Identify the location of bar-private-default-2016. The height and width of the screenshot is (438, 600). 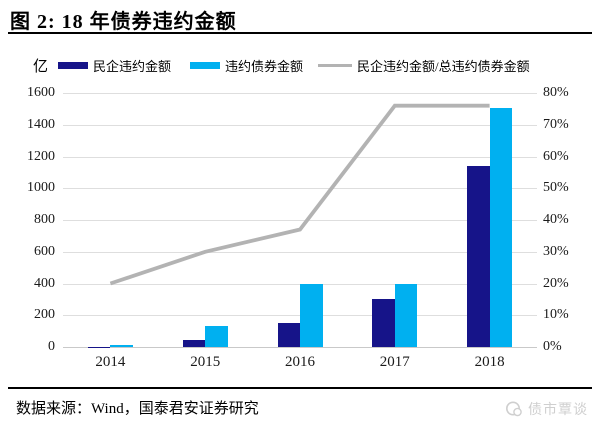
(288, 335).